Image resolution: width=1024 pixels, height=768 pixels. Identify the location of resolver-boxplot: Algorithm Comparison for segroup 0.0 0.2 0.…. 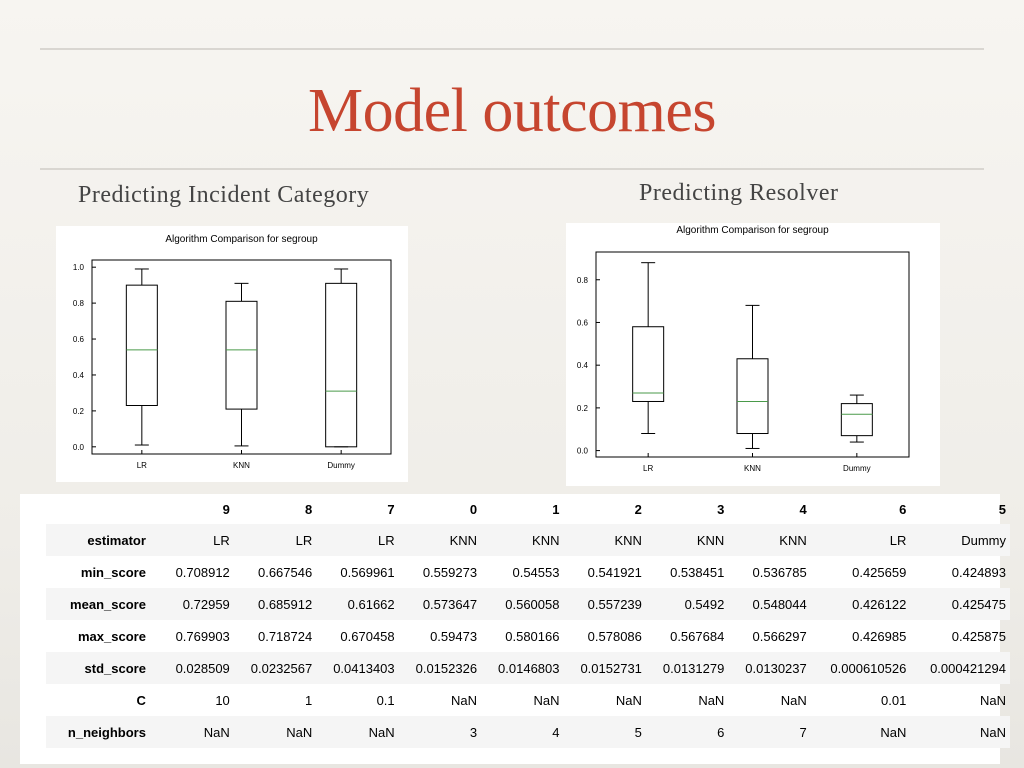
(743, 349).